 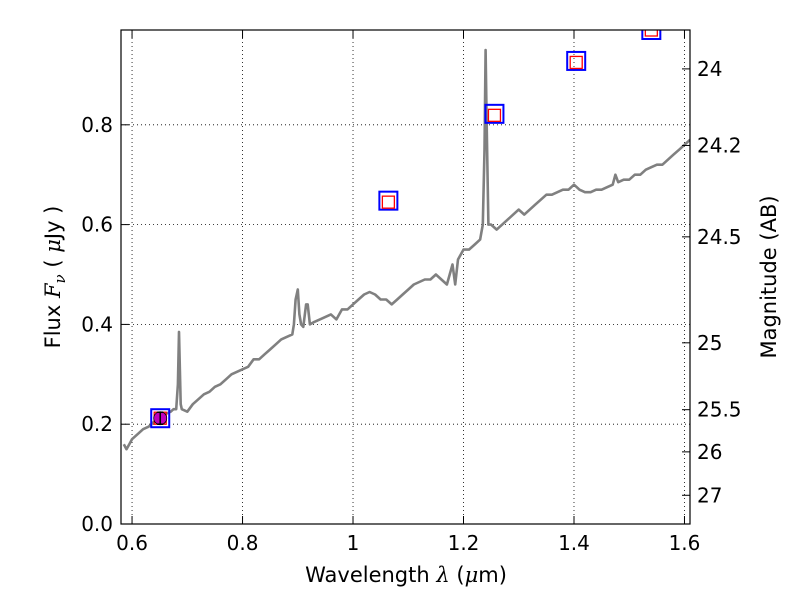 What do you see at coordinates (709, 69) in the screenshot?
I see `y-right-tick-label: 24` at bounding box center [709, 69].